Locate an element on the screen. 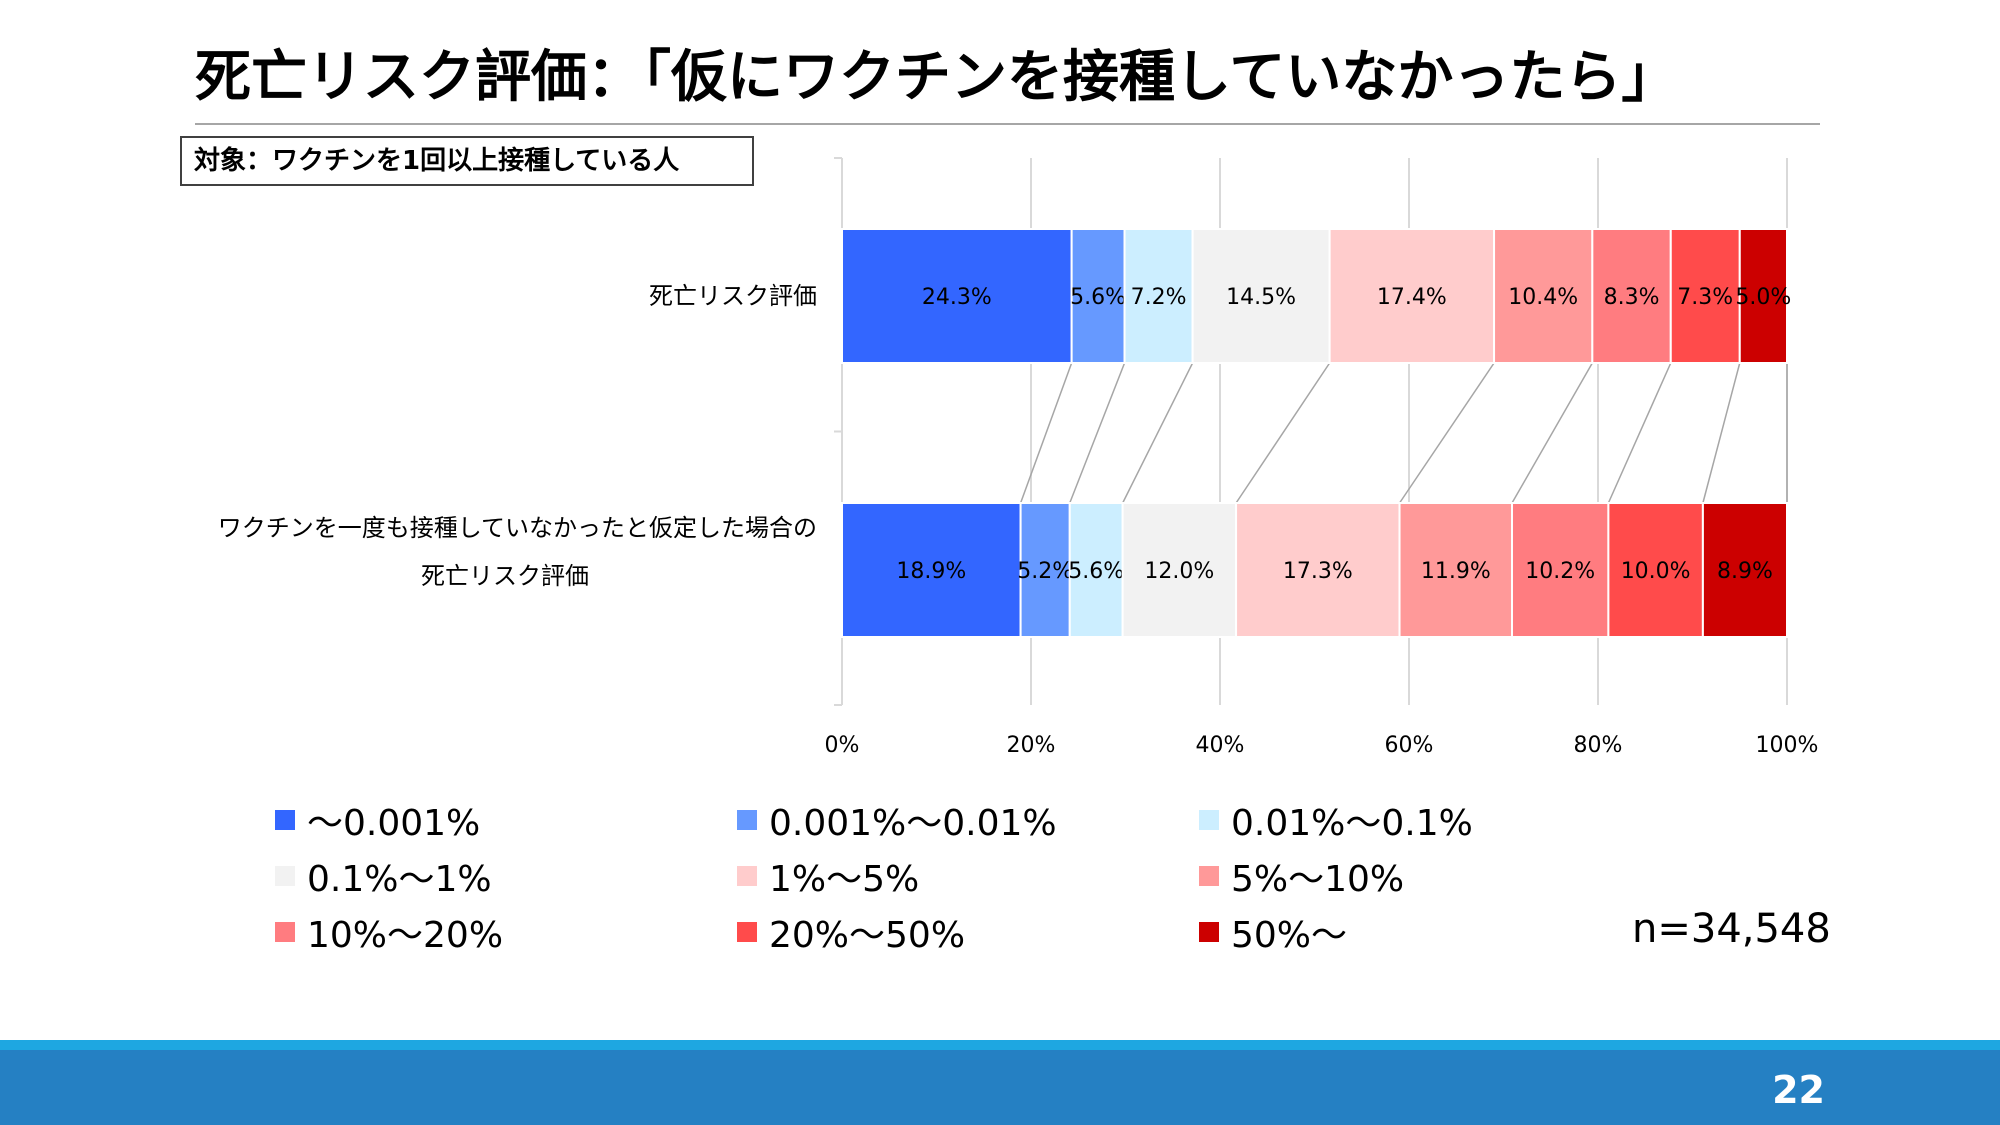  legend-item: 20%〜50% is located at coordinates (851, 932).